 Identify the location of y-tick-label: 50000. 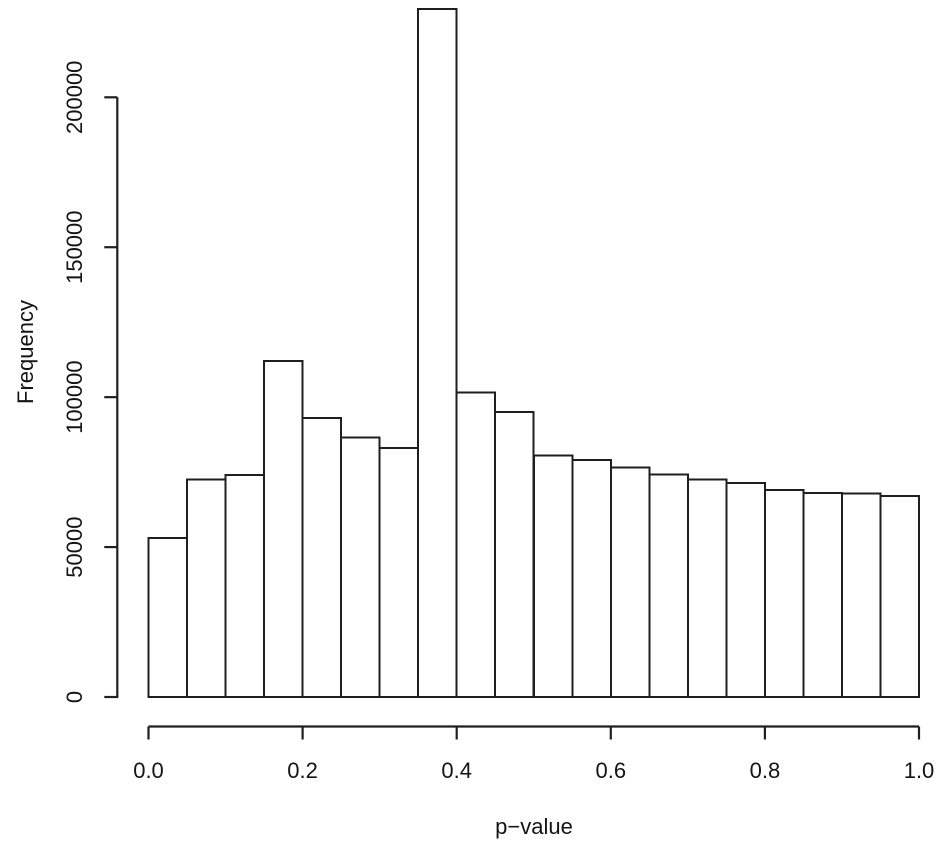
(74, 547).